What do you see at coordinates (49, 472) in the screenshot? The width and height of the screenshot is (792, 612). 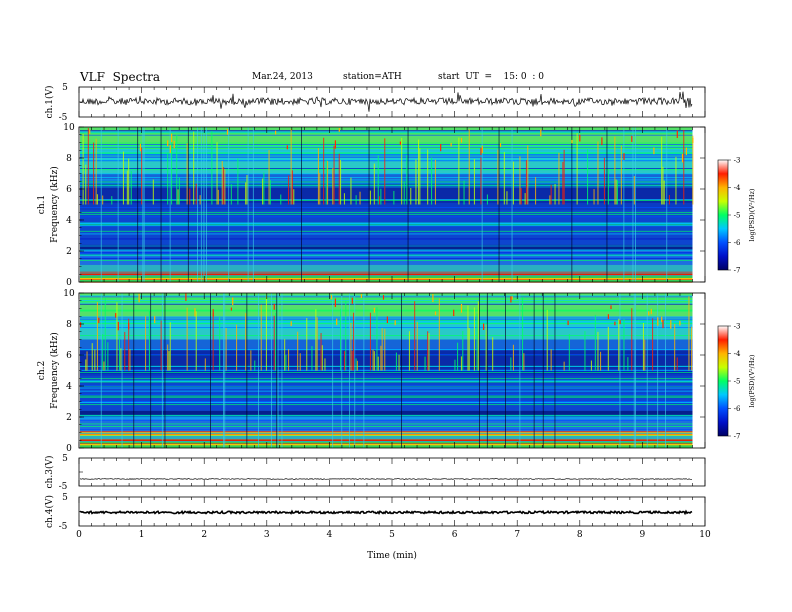 I see `y-axis-label: ch.3(V)` at bounding box center [49, 472].